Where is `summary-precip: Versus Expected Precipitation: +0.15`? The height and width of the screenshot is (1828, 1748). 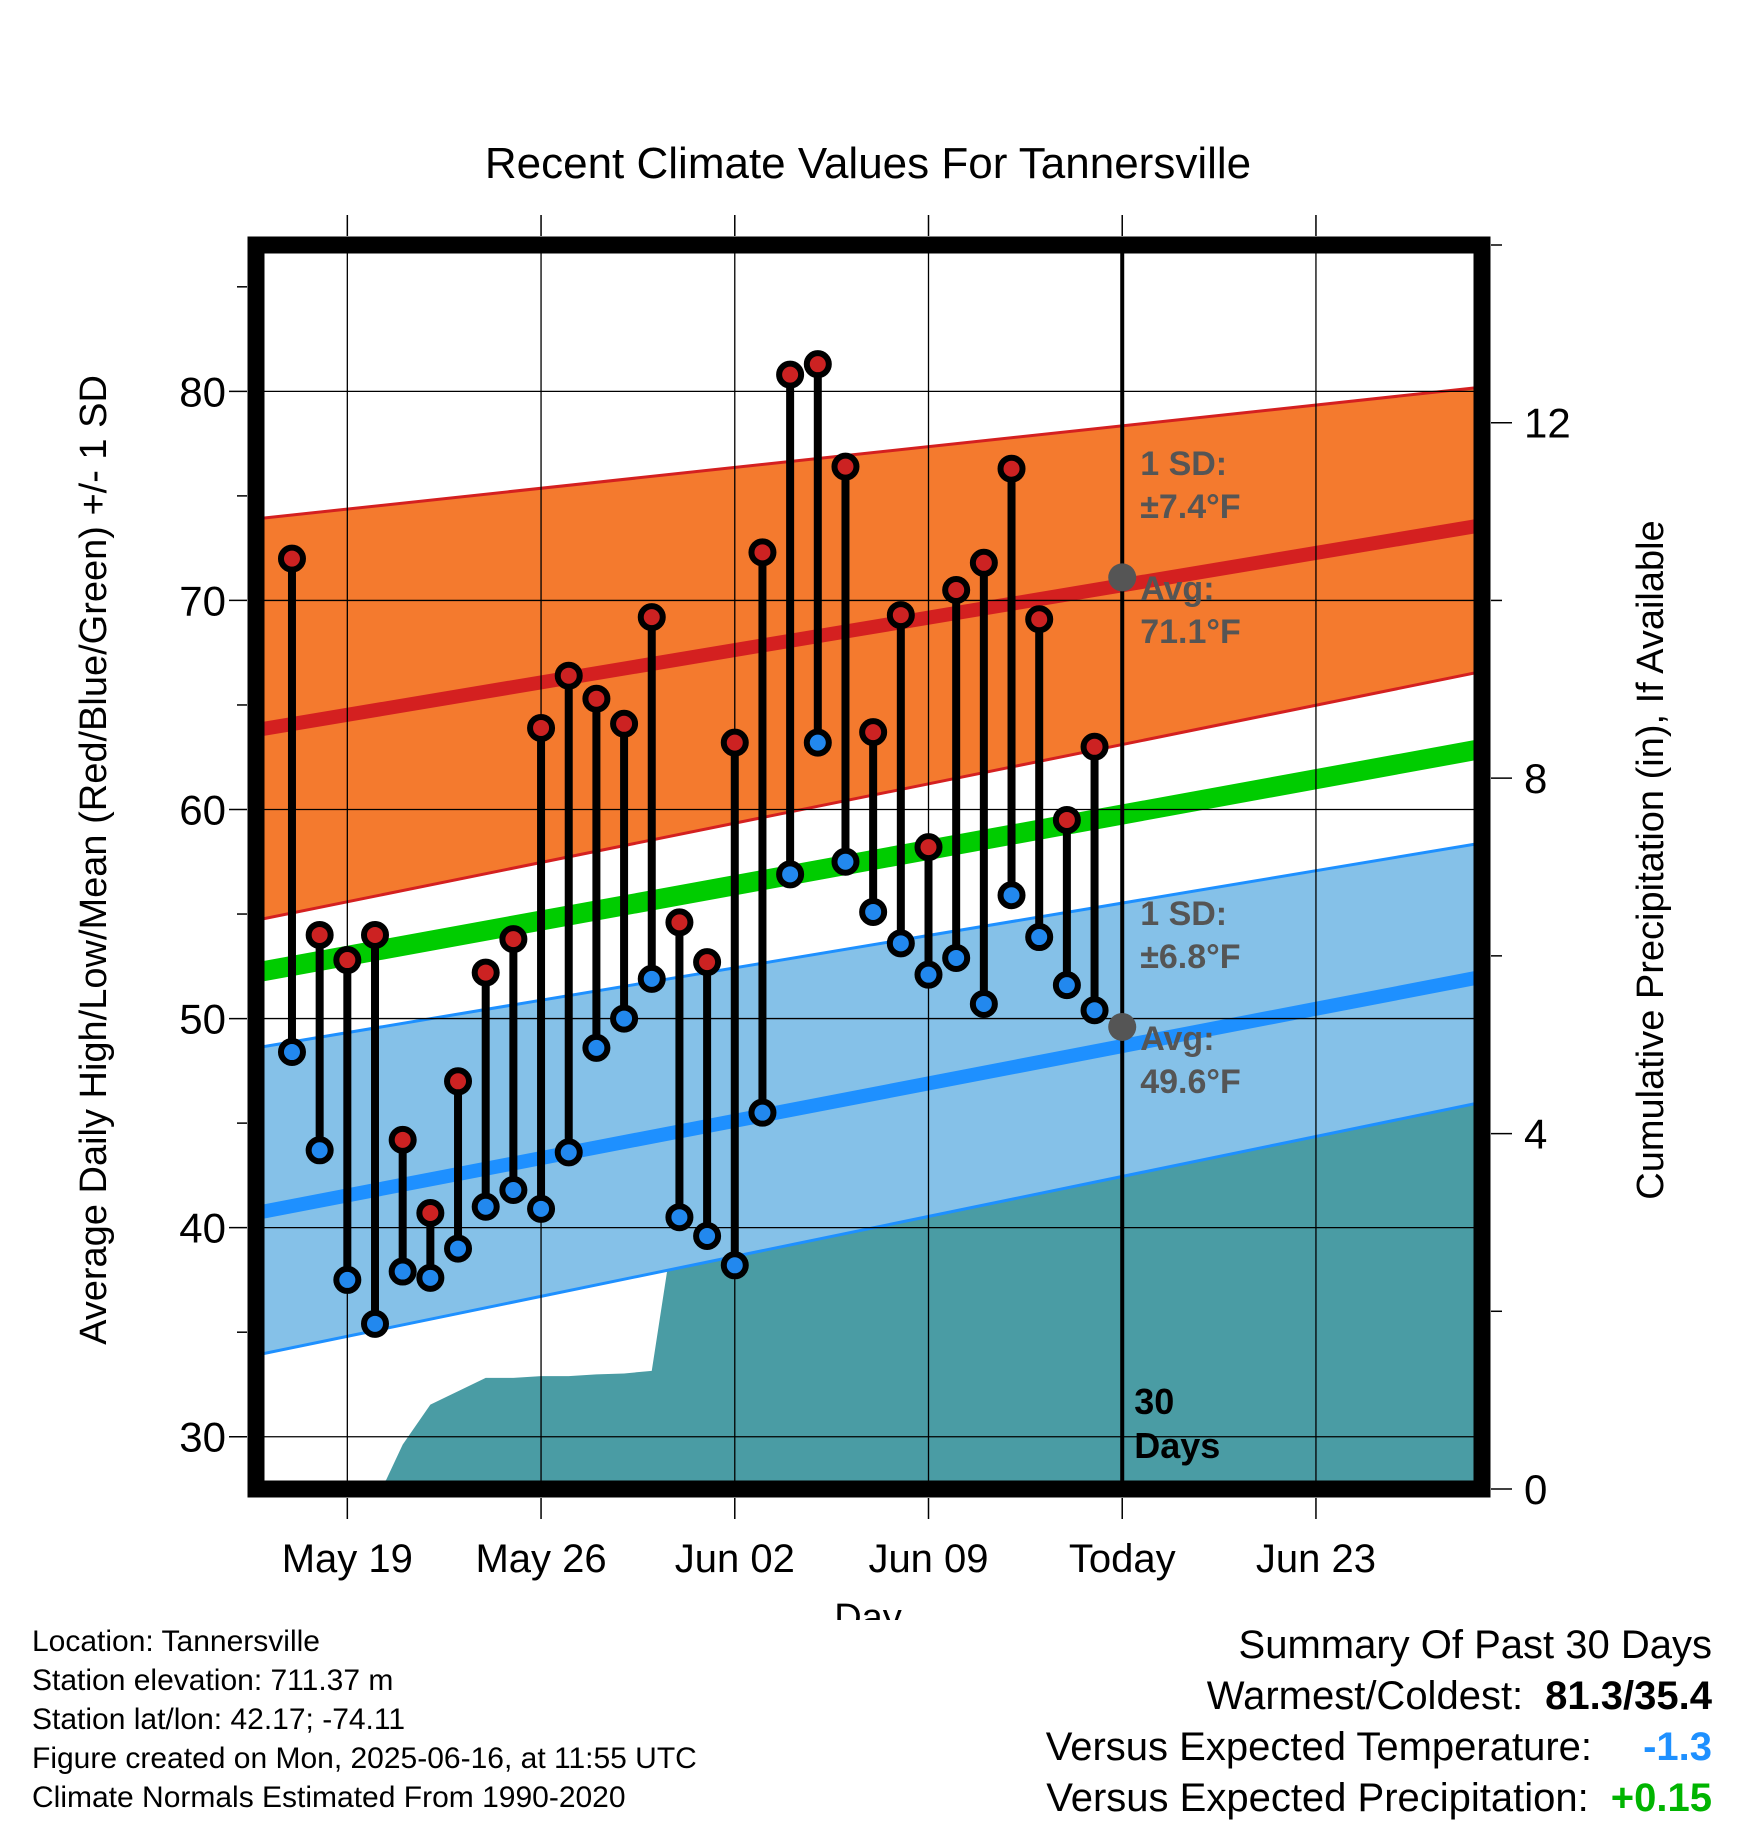 summary-precip: Versus Expected Precipitation: +0.15 is located at coordinates (1379, 1798).